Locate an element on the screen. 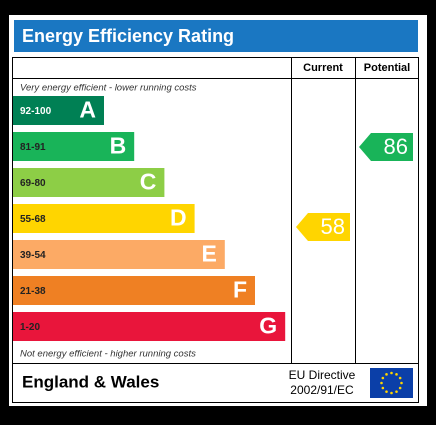  directive: EU Directive is located at coordinates (322, 375).